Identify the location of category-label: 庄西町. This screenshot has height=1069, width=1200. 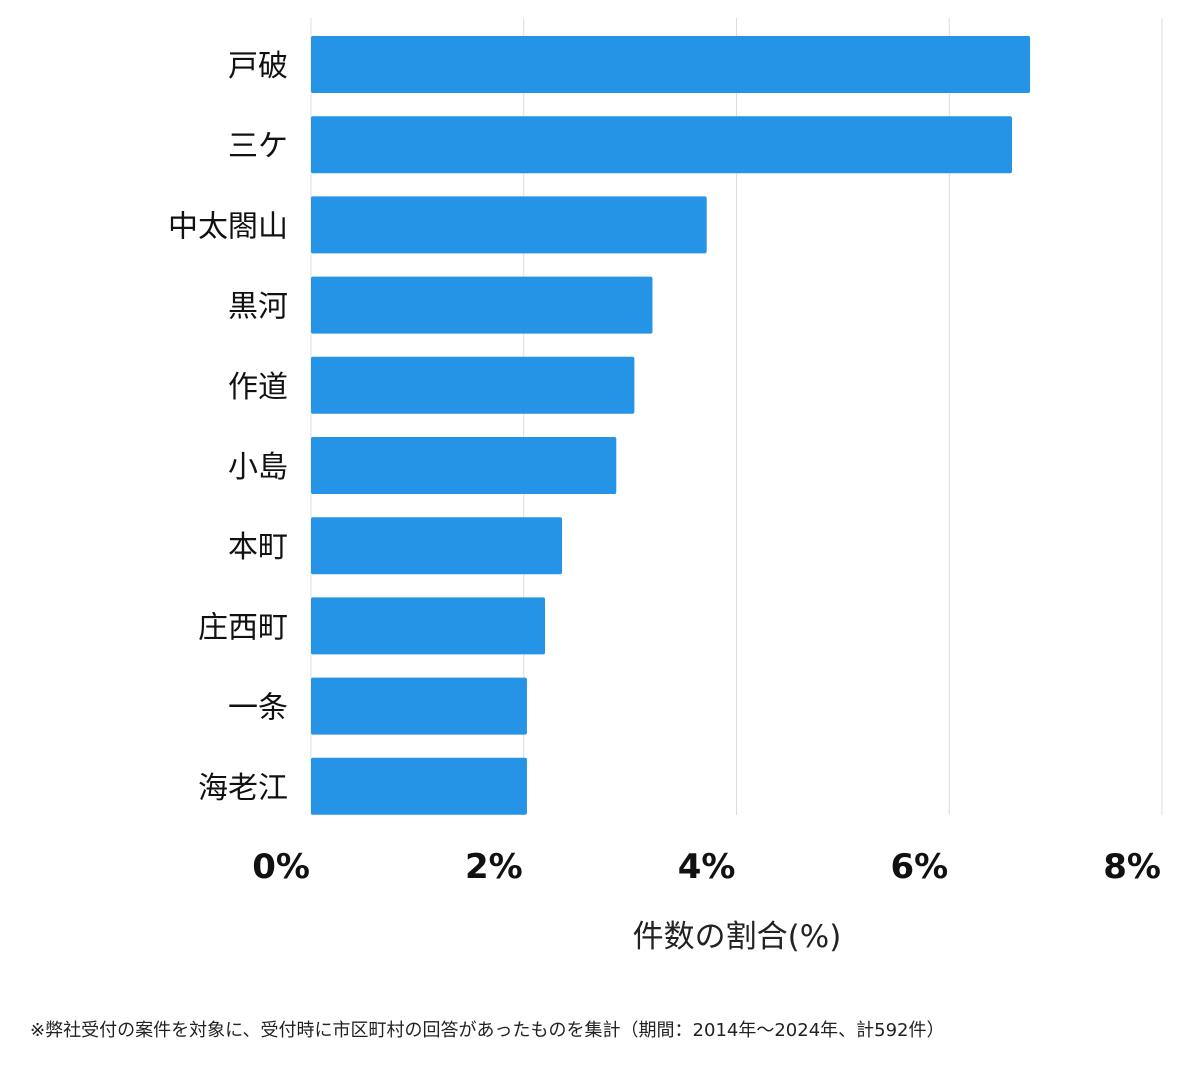
(243, 627).